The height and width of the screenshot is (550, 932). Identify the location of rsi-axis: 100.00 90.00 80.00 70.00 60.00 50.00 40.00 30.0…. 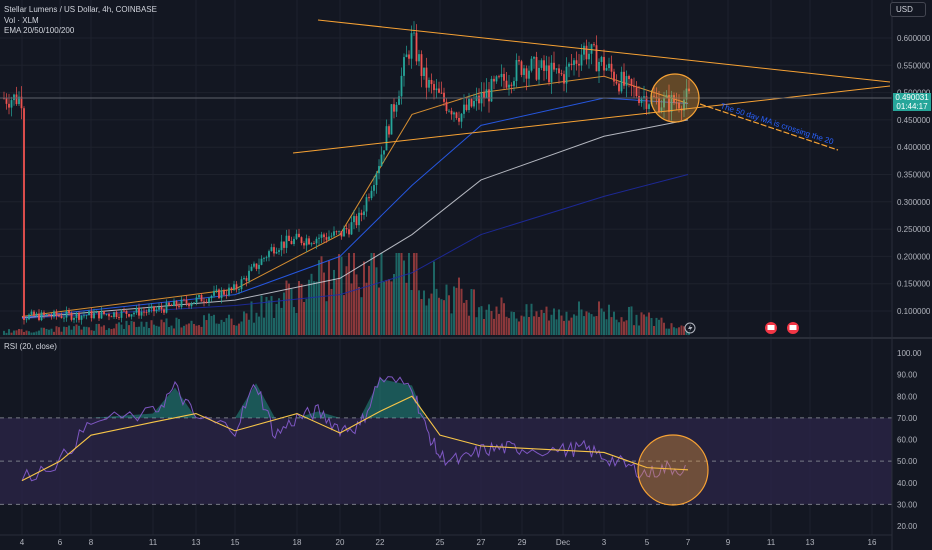
(909, 440).